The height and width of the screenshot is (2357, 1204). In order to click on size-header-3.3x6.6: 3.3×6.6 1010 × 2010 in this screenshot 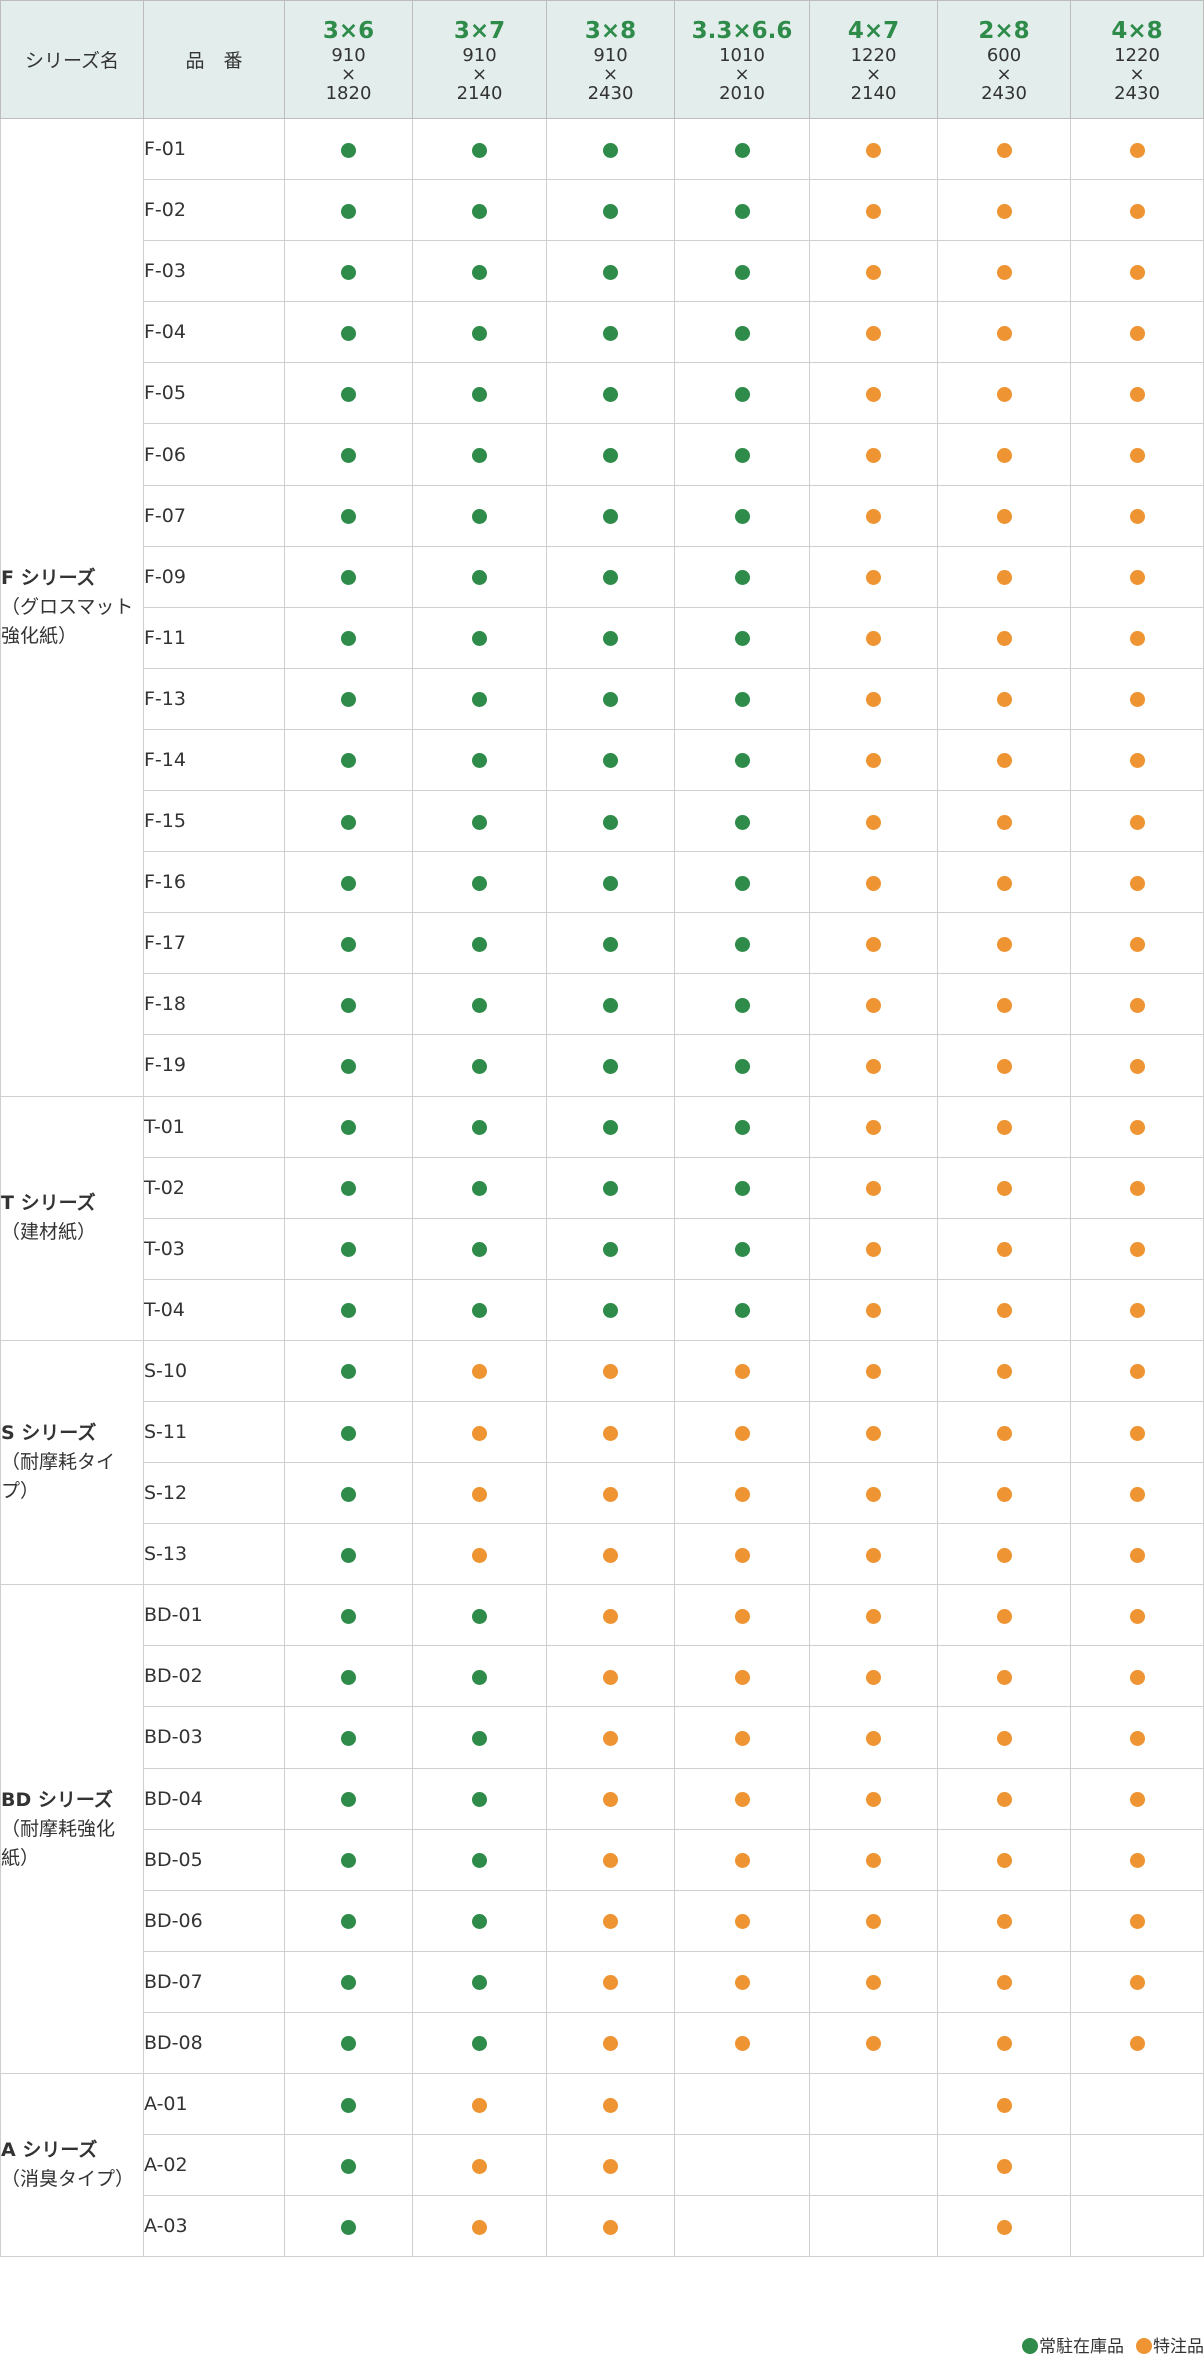, I will do `click(742, 59)`.